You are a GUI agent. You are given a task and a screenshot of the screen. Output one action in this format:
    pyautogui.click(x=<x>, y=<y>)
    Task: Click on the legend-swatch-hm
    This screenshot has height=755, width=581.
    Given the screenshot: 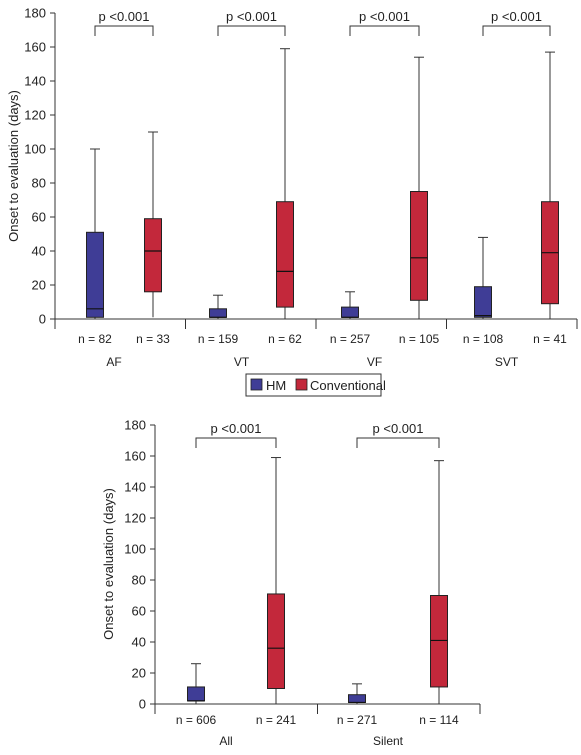 What is the action you would take?
    pyautogui.click(x=256, y=384)
    